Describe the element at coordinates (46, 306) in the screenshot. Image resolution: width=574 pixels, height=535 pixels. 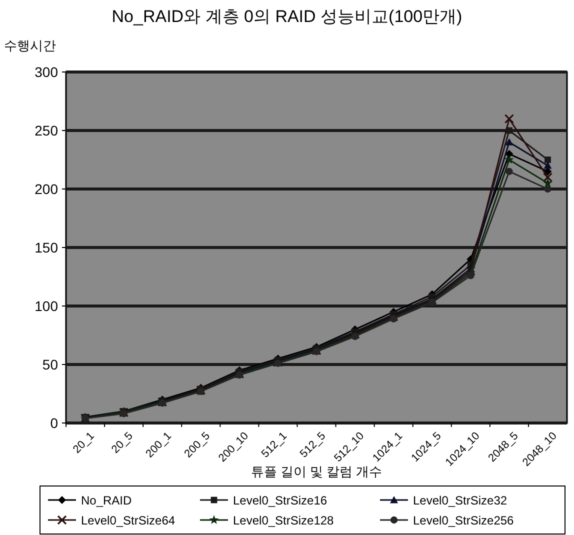
I see `y-tick-label: 100` at that location.